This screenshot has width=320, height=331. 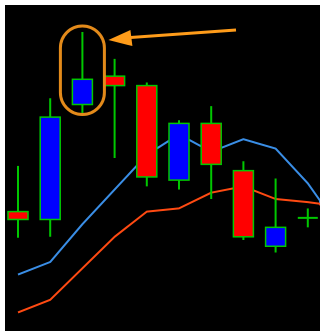 I want to click on arrow-shaft, so click(x=179, y=34).